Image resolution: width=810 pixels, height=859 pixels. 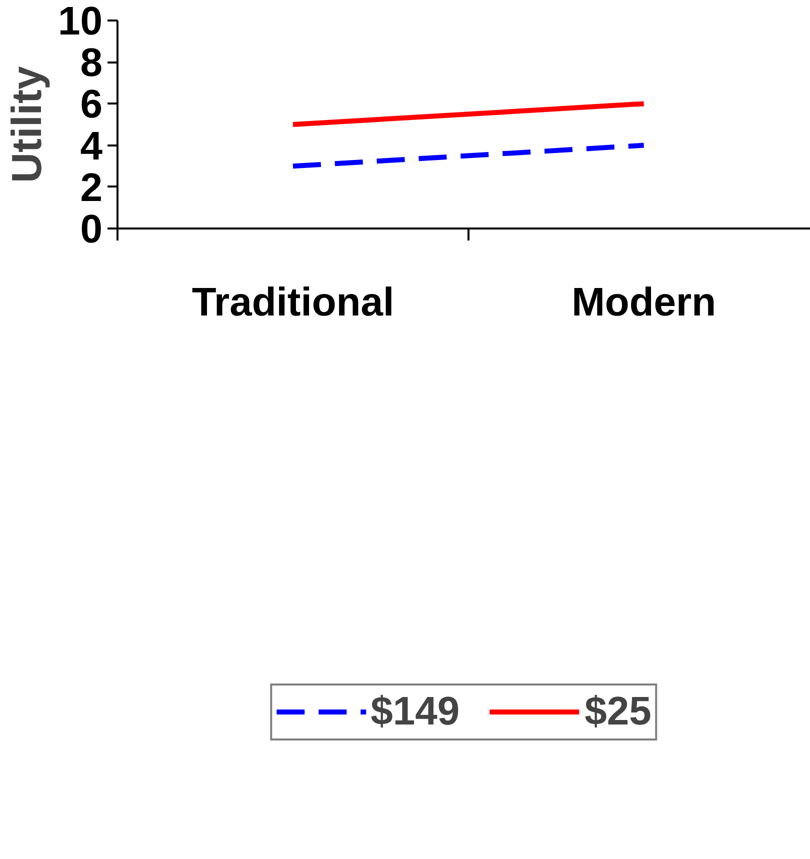 What do you see at coordinates (26, 124) in the screenshot?
I see `y-axis-title: Utility` at bounding box center [26, 124].